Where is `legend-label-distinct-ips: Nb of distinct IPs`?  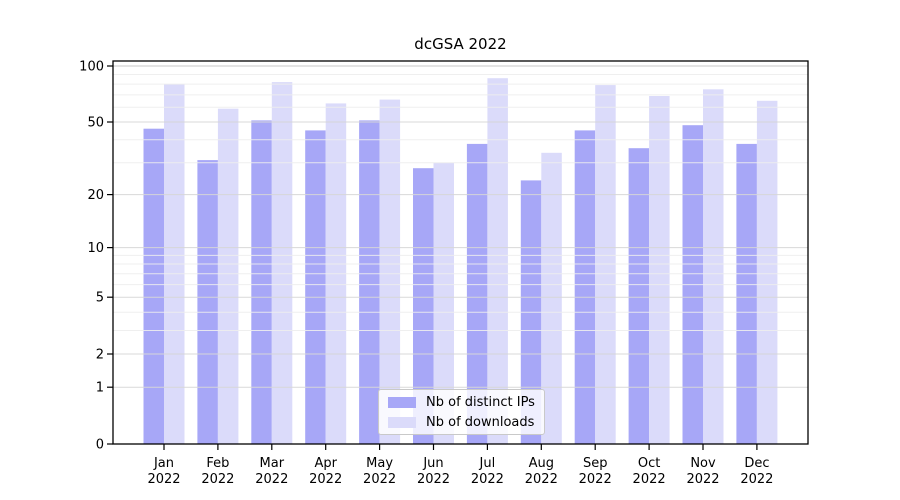 legend-label-distinct-ips: Nb of distinct IPs is located at coordinates (480, 402).